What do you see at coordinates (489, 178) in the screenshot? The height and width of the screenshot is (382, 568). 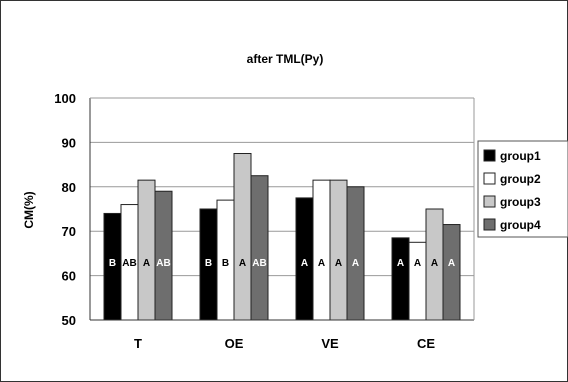 I see `legend-swatch-group2` at bounding box center [489, 178].